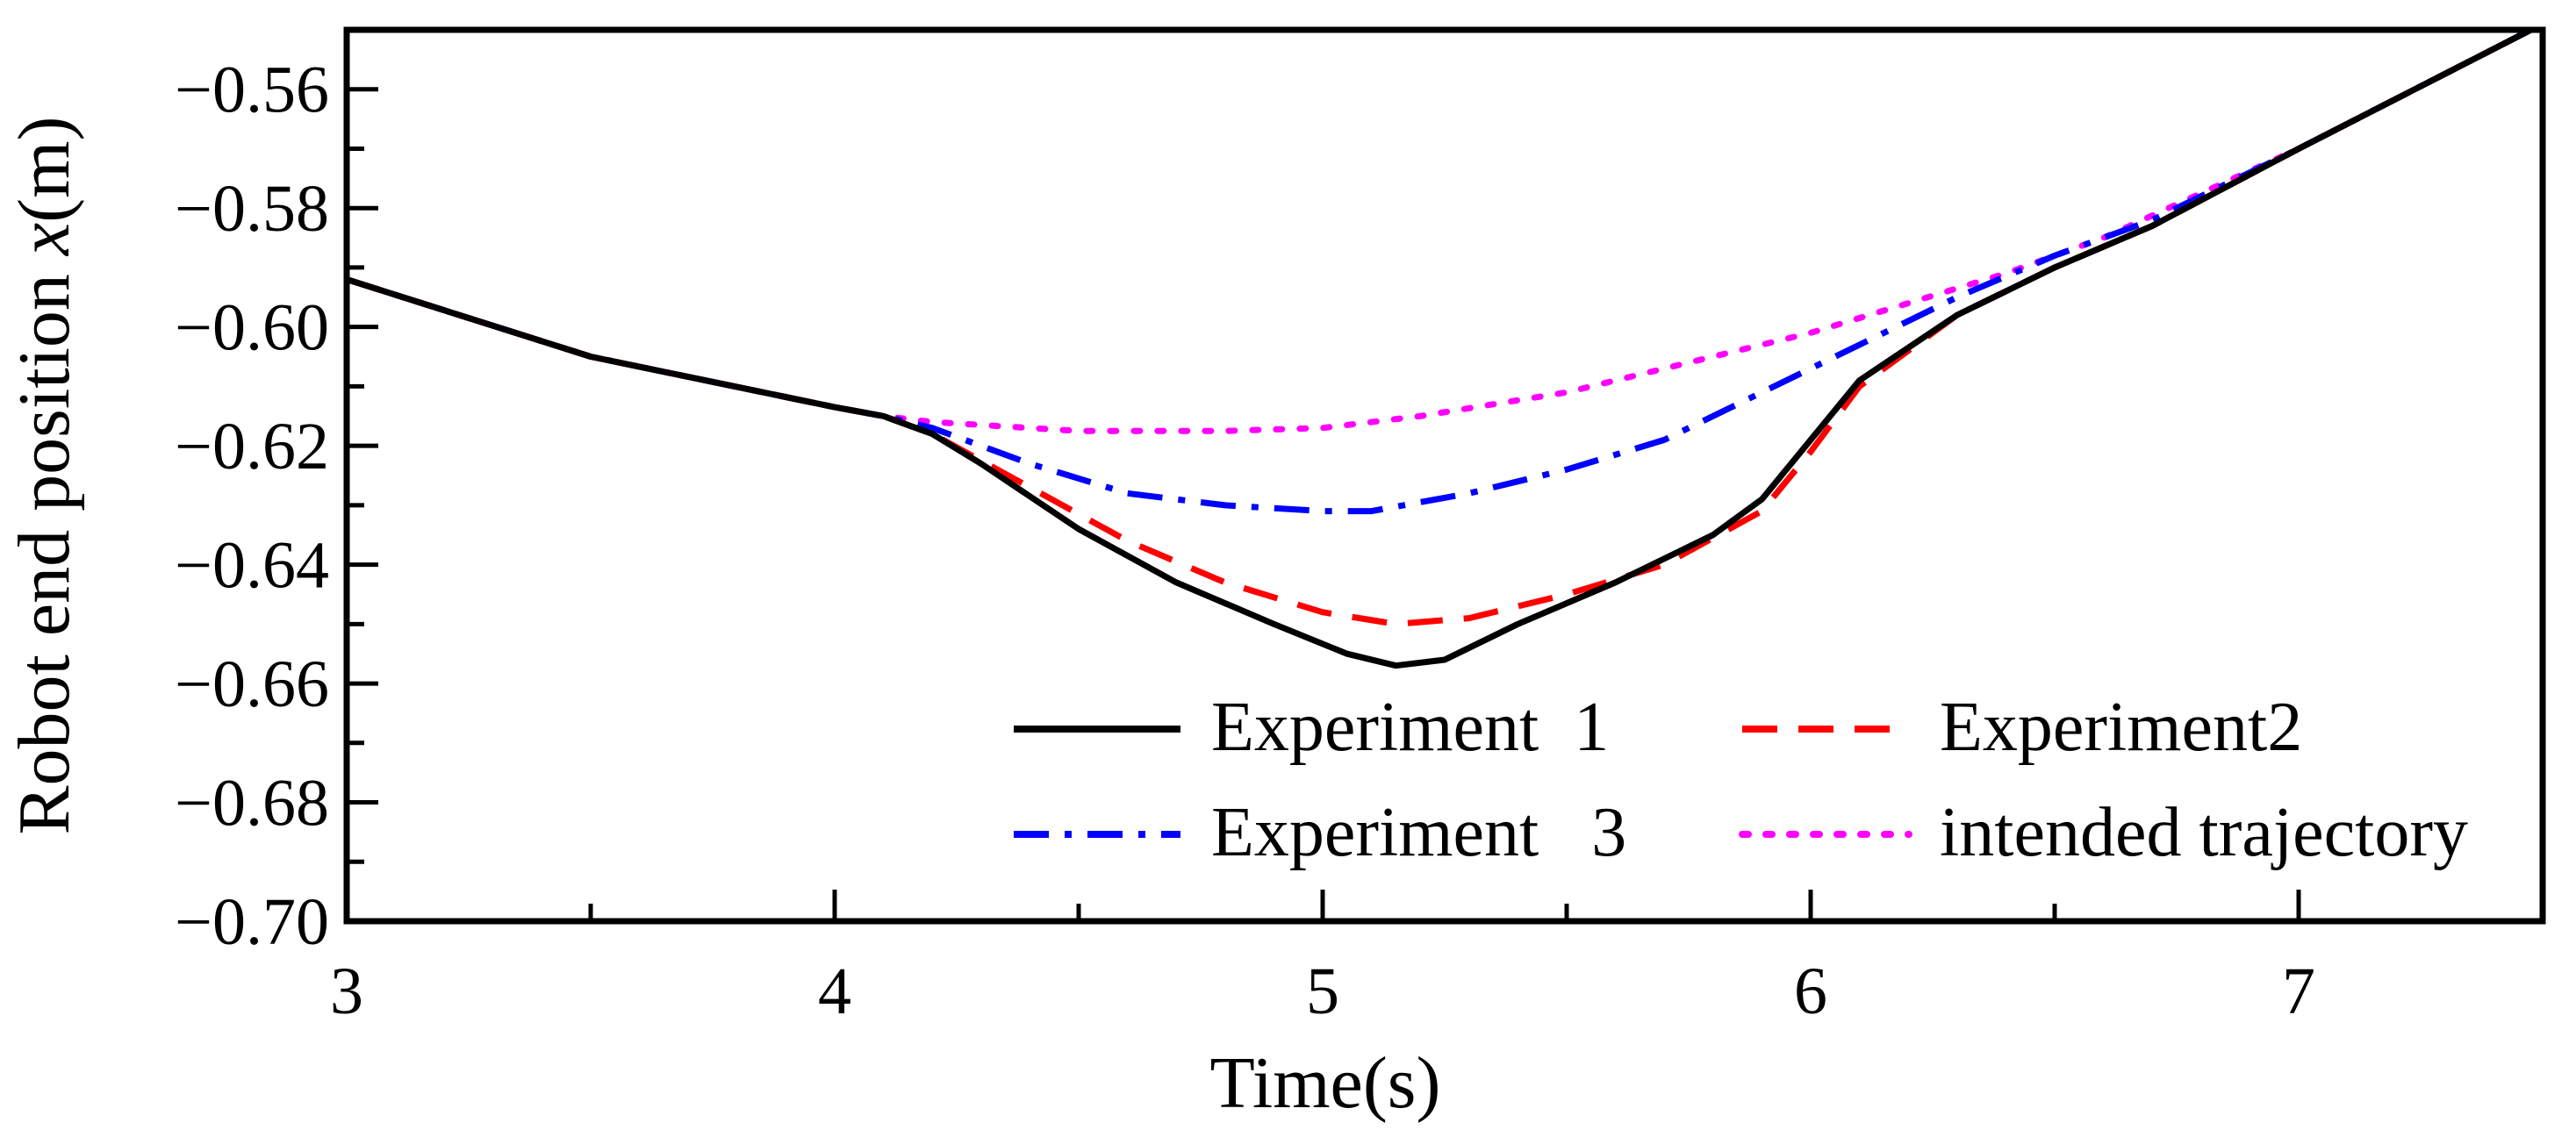 Image resolution: width=2576 pixels, height=1130 pixels. Describe the element at coordinates (252, 803) in the screenshot. I see `y-tick-label: −0.68` at that location.